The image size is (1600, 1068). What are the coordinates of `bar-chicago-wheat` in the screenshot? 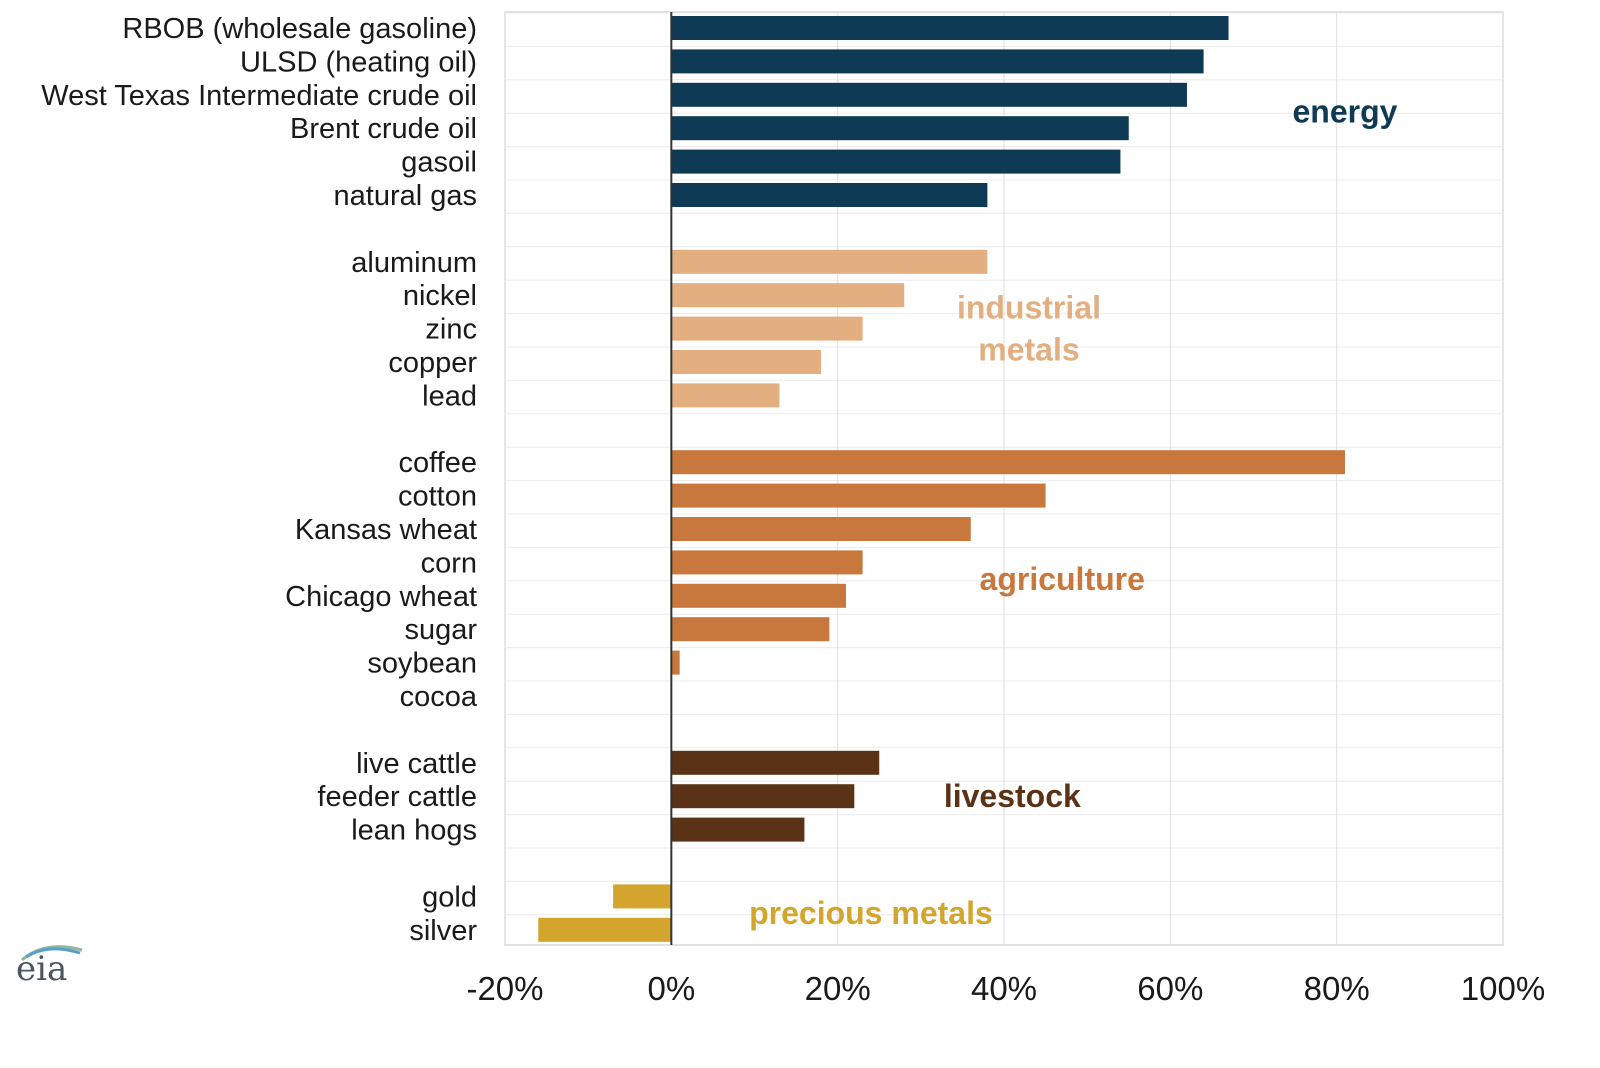 It's located at (758, 595).